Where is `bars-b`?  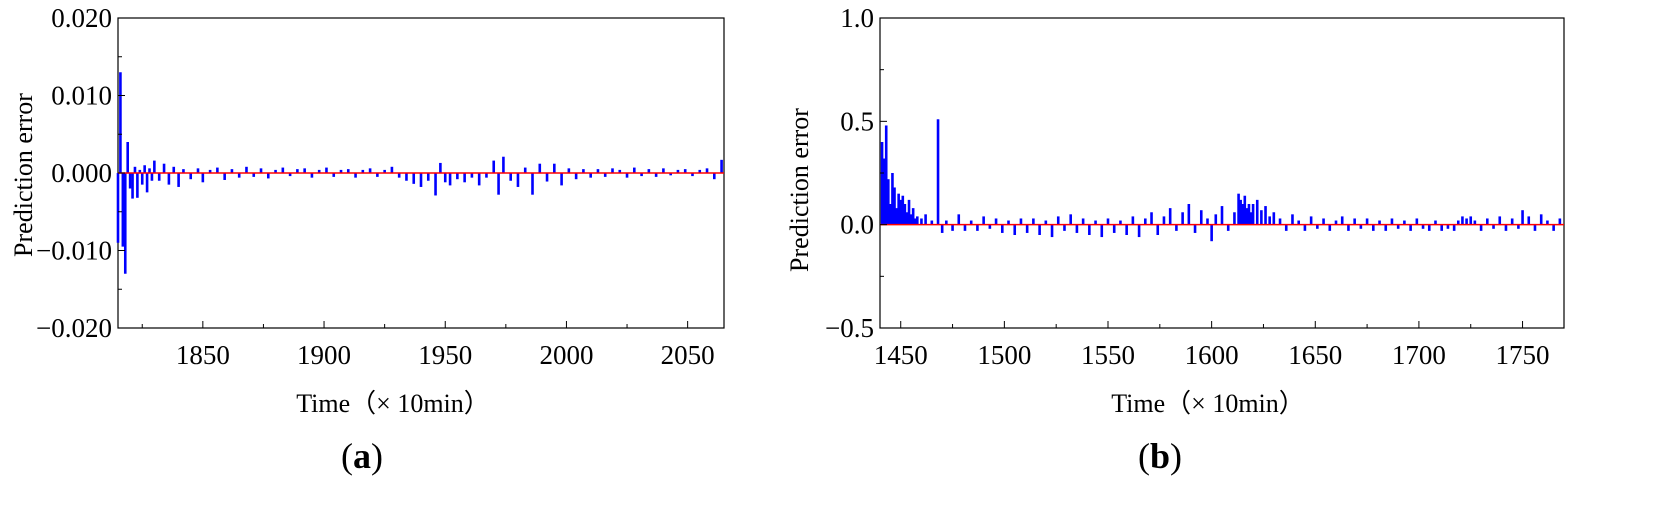 bars-b is located at coordinates (1221, 180).